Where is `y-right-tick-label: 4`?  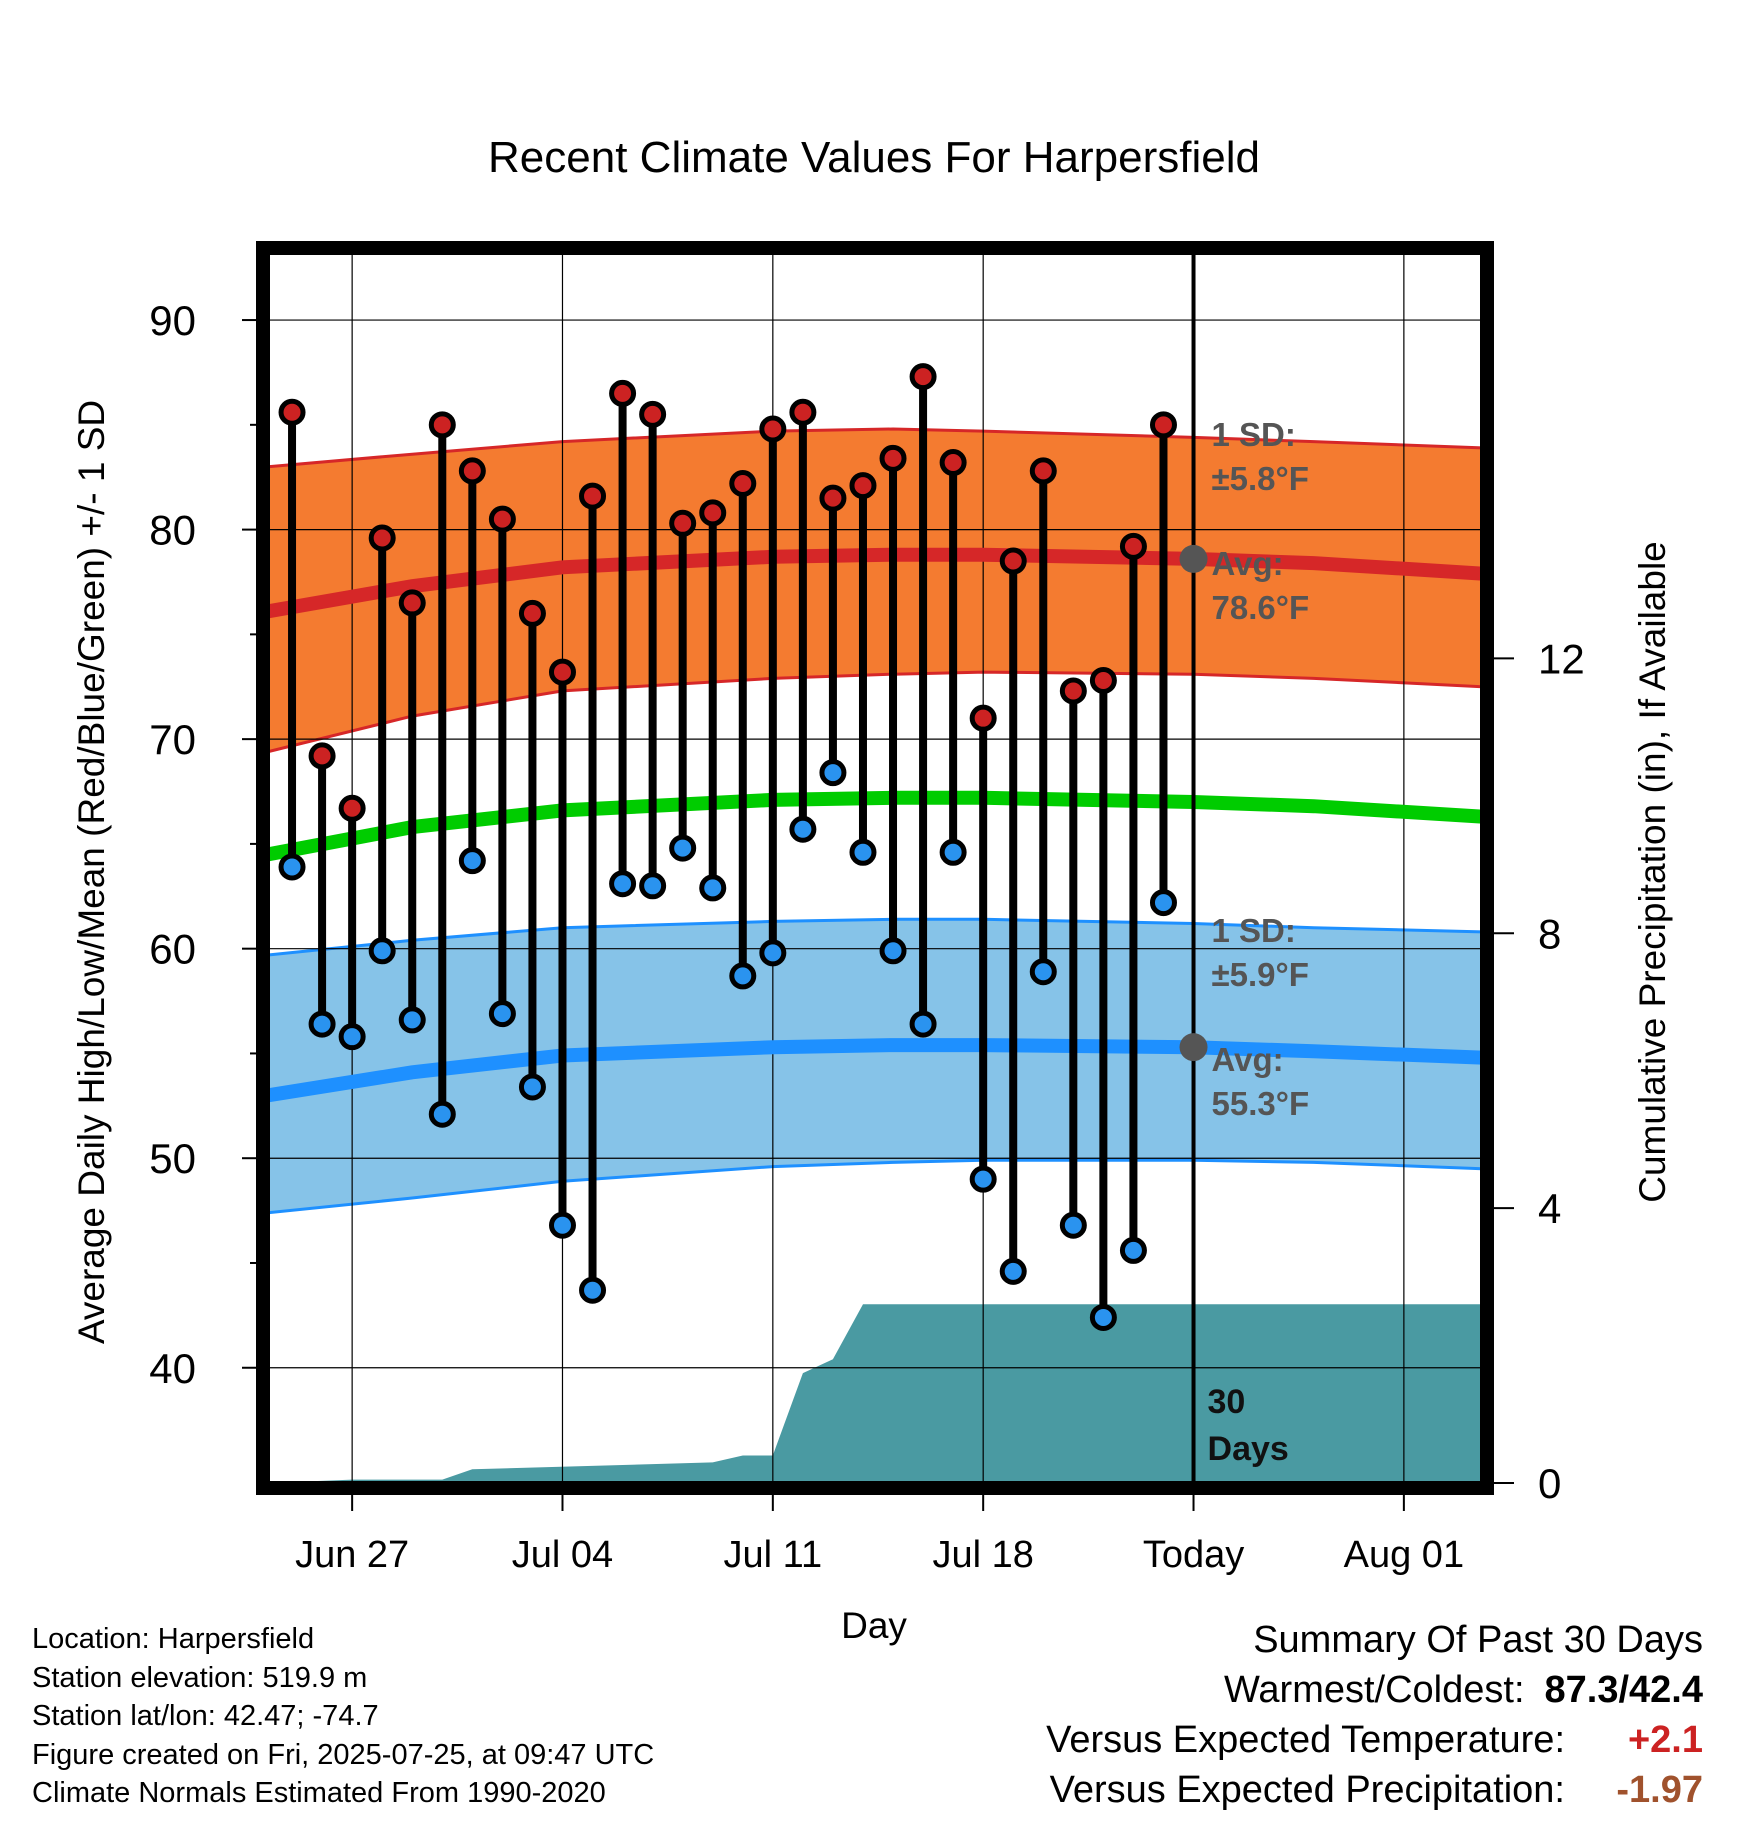
y-right-tick-label: 4 is located at coordinates (1549, 1208).